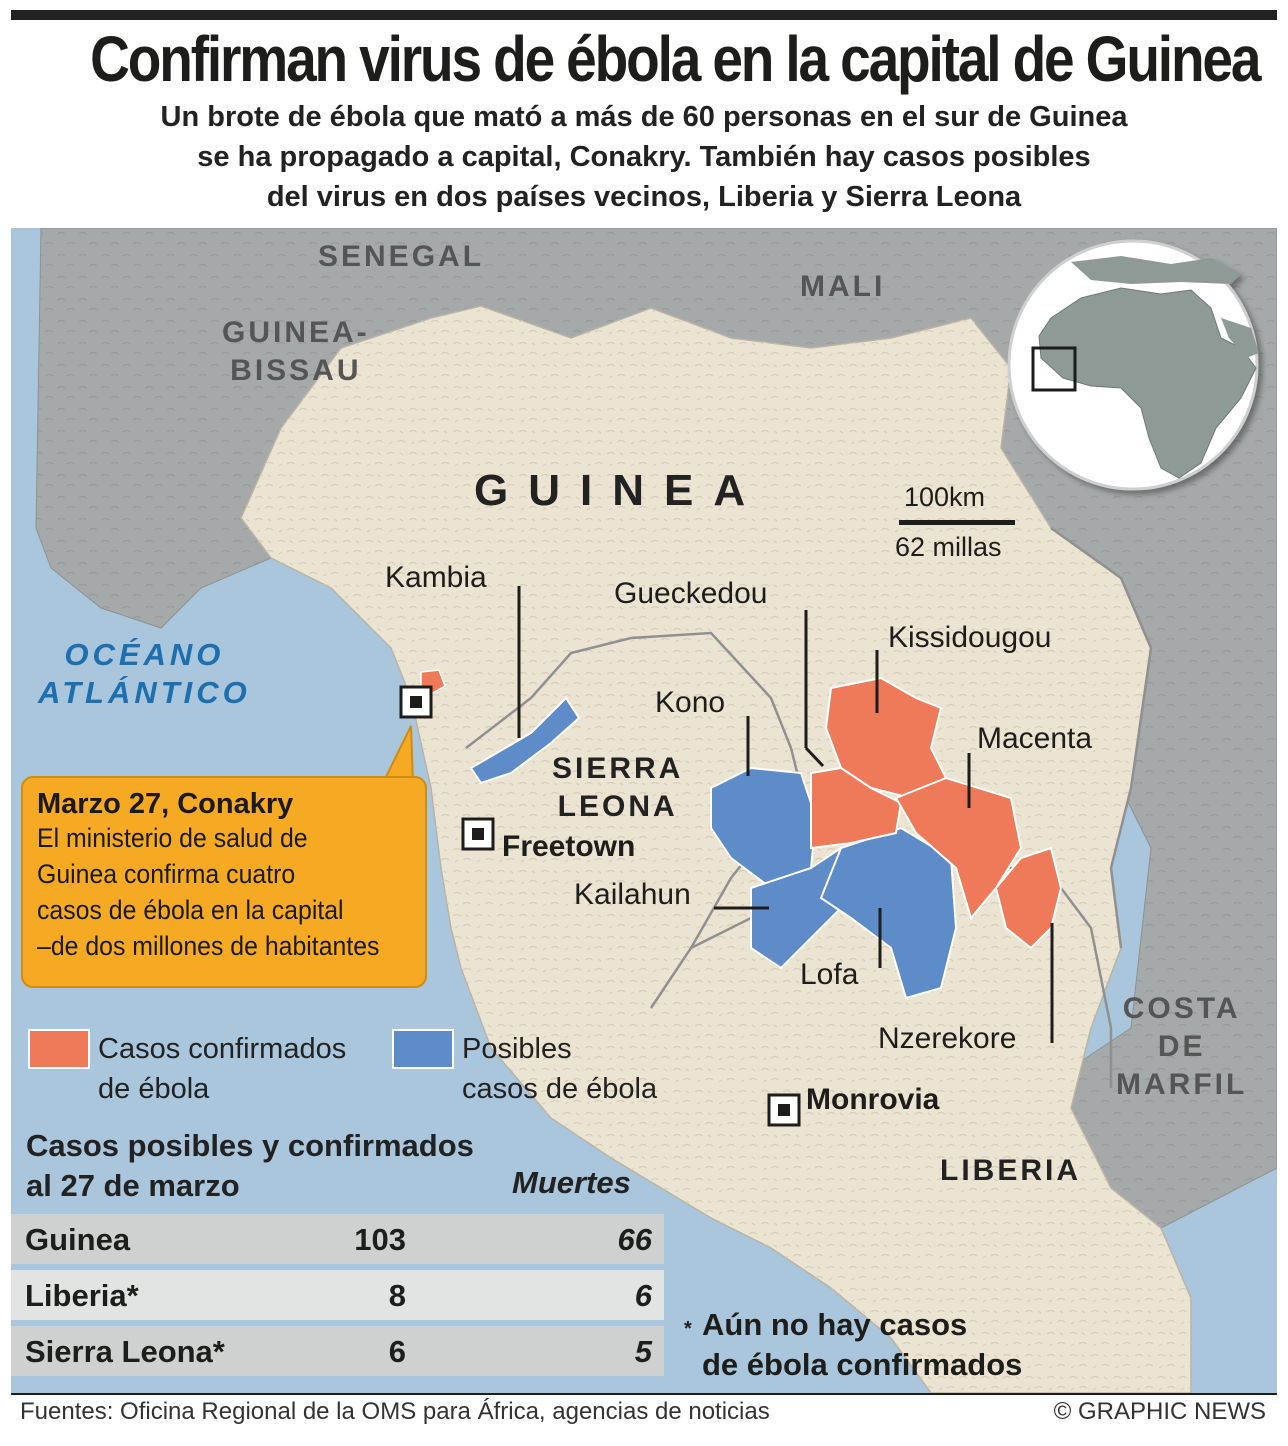  Describe the element at coordinates (144, 654) in the screenshot. I see `label-ocean-line: OCÉANO` at that location.